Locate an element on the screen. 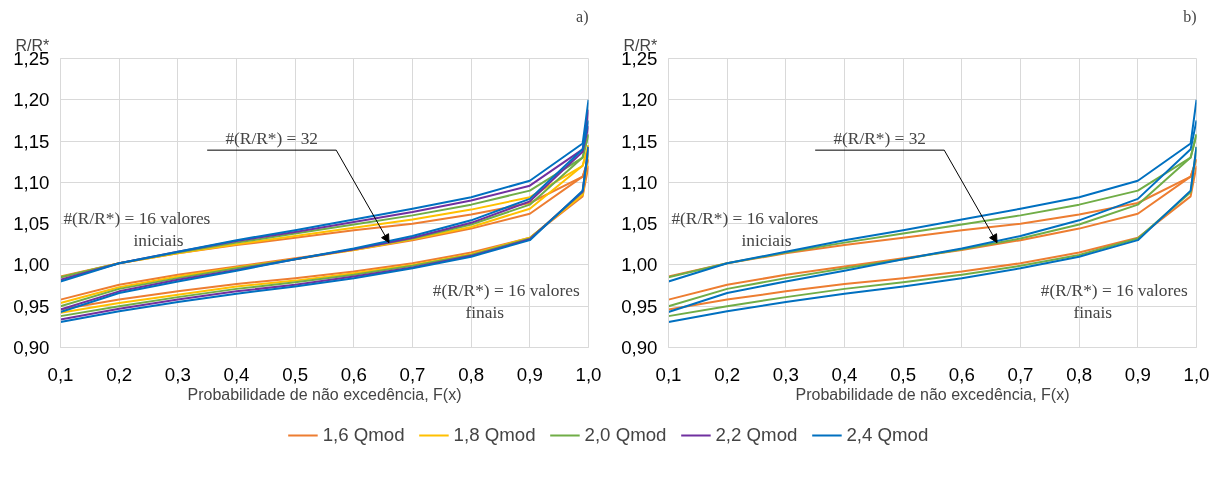 The width and height of the screenshot is (1223, 479). legend-label: 2,4 Qmod is located at coordinates (887, 435).